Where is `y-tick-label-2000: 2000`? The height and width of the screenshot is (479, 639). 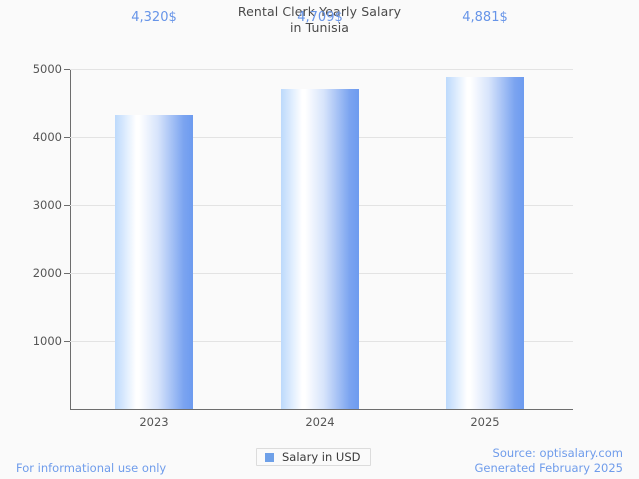
y-tick-label-2000: 2000 is located at coordinates (47, 273).